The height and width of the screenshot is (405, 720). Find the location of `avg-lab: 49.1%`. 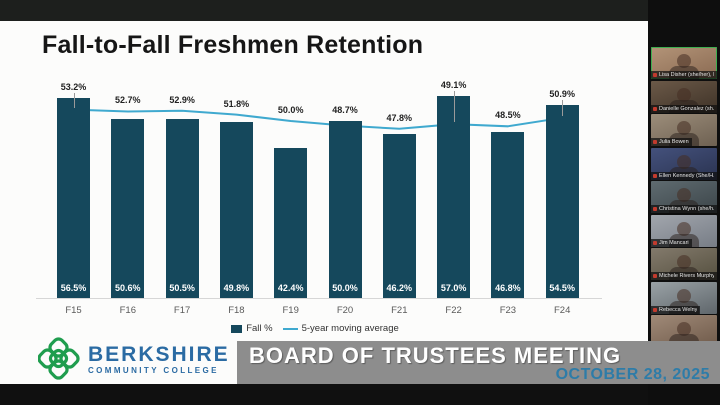

avg-lab: 49.1% is located at coordinates (453, 85).